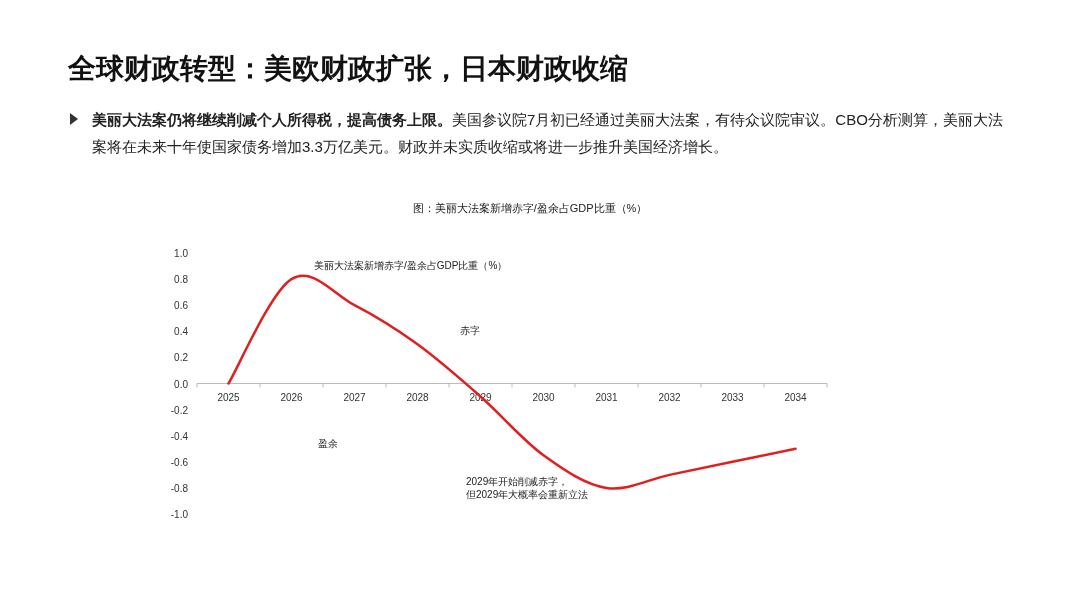 This screenshot has width=1080, height=608. Describe the element at coordinates (181, 253) in the screenshot. I see `y-tick-label: 1.0` at that location.